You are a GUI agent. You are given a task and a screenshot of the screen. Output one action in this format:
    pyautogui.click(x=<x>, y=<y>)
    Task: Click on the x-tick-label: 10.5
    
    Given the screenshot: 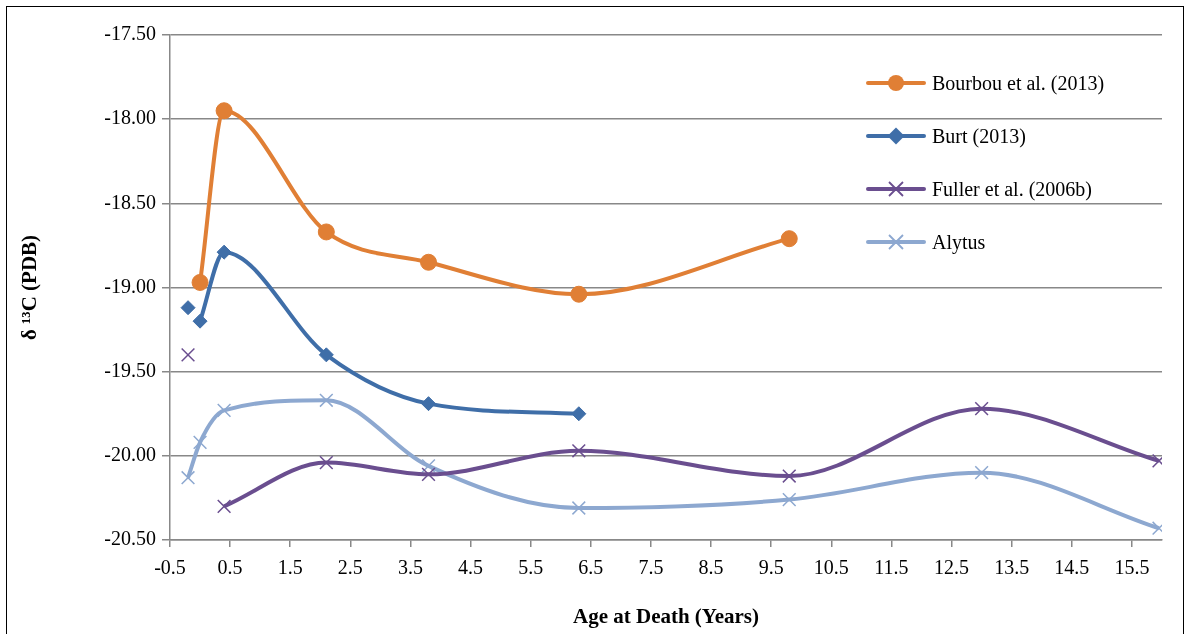 What is the action you would take?
    pyautogui.click(x=831, y=567)
    